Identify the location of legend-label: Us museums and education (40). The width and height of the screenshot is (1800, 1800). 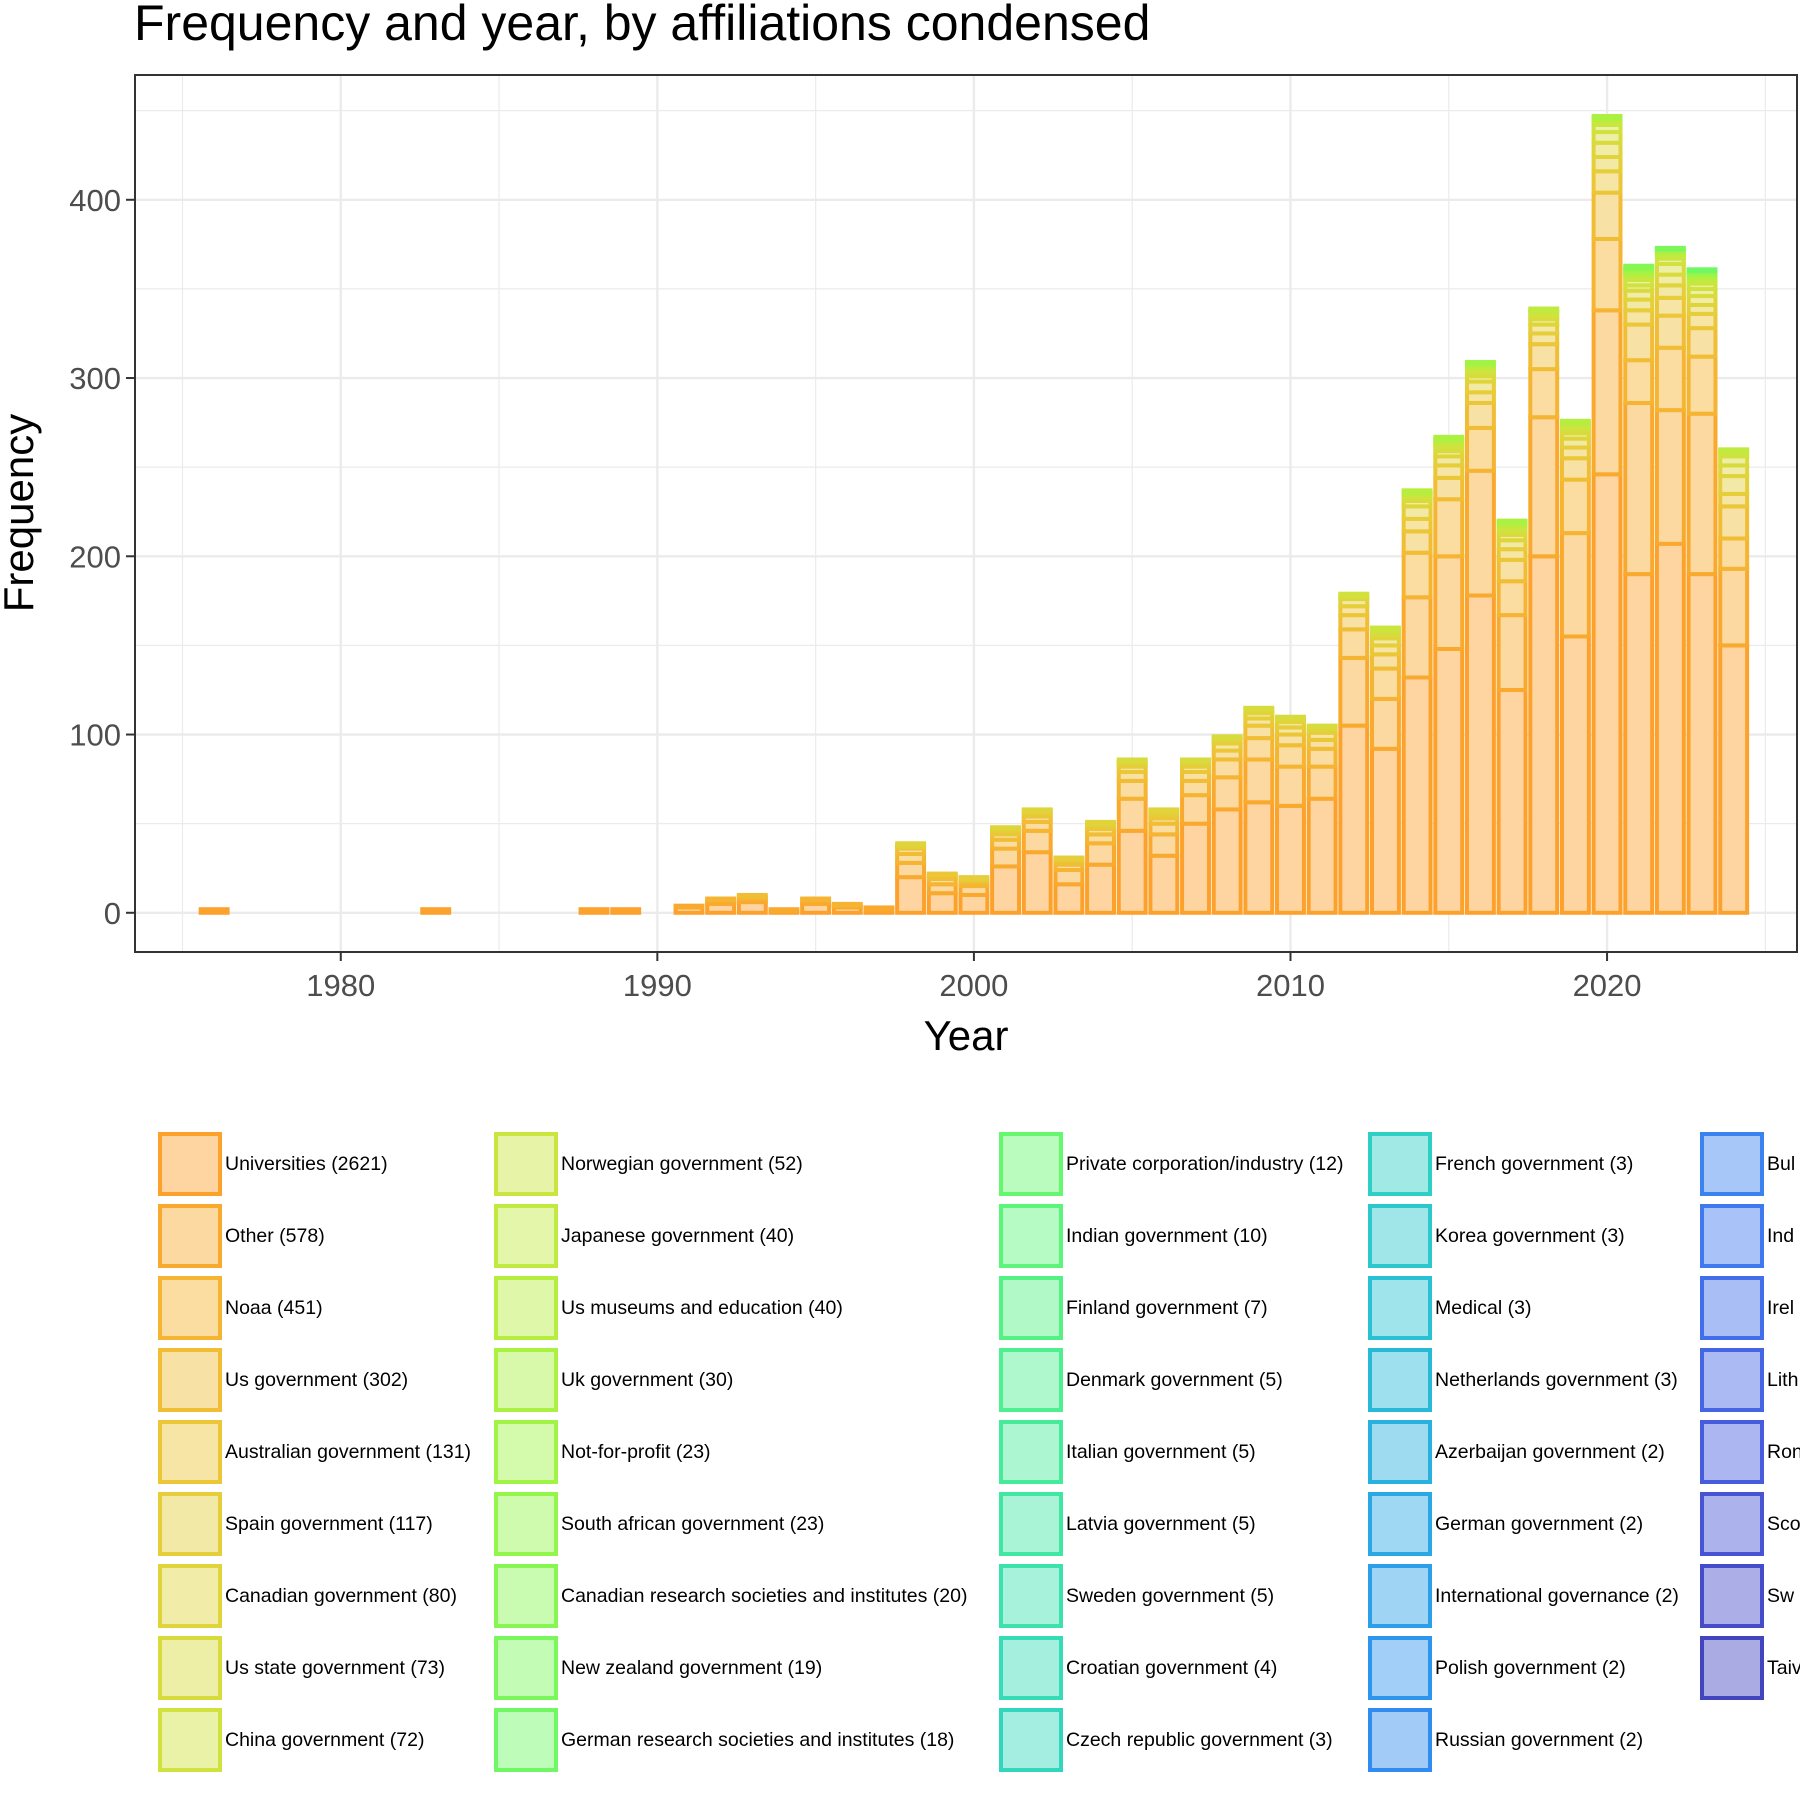
(702, 1307).